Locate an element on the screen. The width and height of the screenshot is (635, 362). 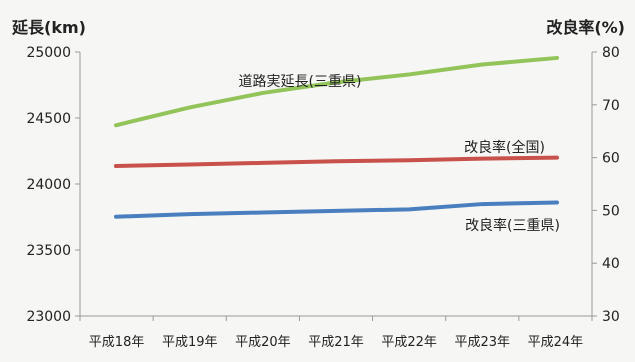
left-tick-label: 24500 is located at coordinates (48, 119).